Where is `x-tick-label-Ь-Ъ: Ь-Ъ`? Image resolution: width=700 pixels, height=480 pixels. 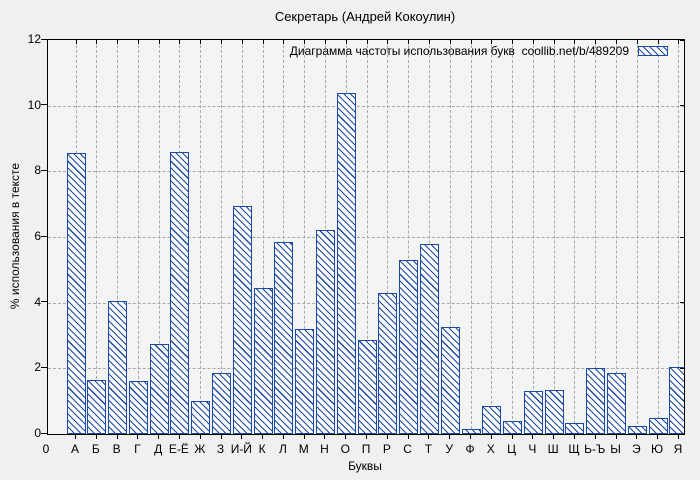
x-tick-label-Ь-Ъ: Ь-Ъ is located at coordinates (595, 449).